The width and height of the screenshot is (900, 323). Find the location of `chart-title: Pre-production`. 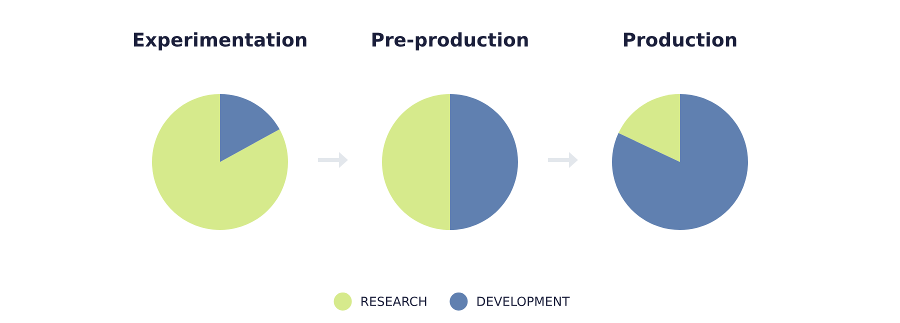

chart-title: Pre-production is located at coordinates (450, 41).